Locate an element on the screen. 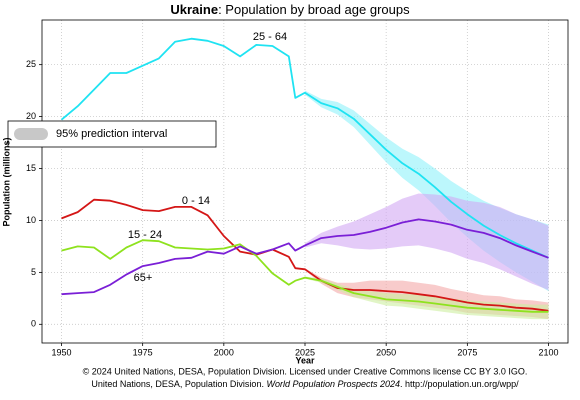  x-tick-label: 2075 is located at coordinates (467, 352).